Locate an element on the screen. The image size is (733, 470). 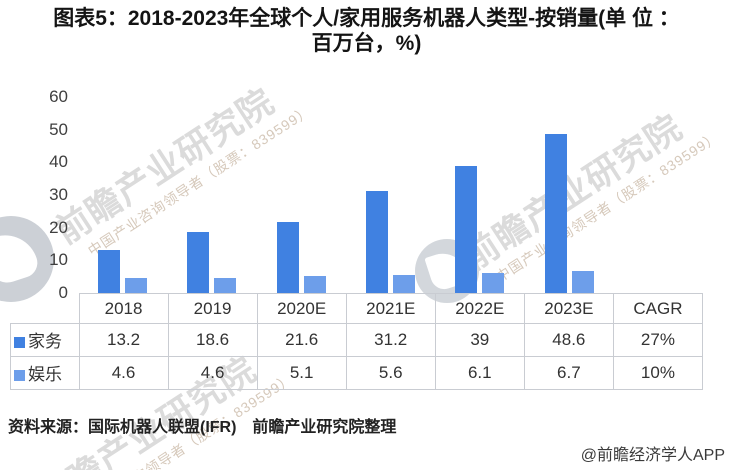
column-header-2021E: 2021E is located at coordinates (390, 308).